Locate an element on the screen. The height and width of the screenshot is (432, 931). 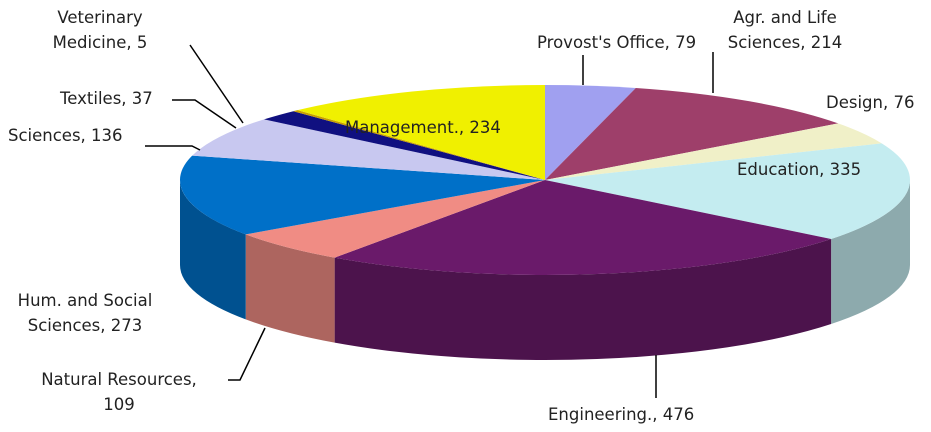
data-label: Provost's Office, 79 is located at coordinates (617, 42).